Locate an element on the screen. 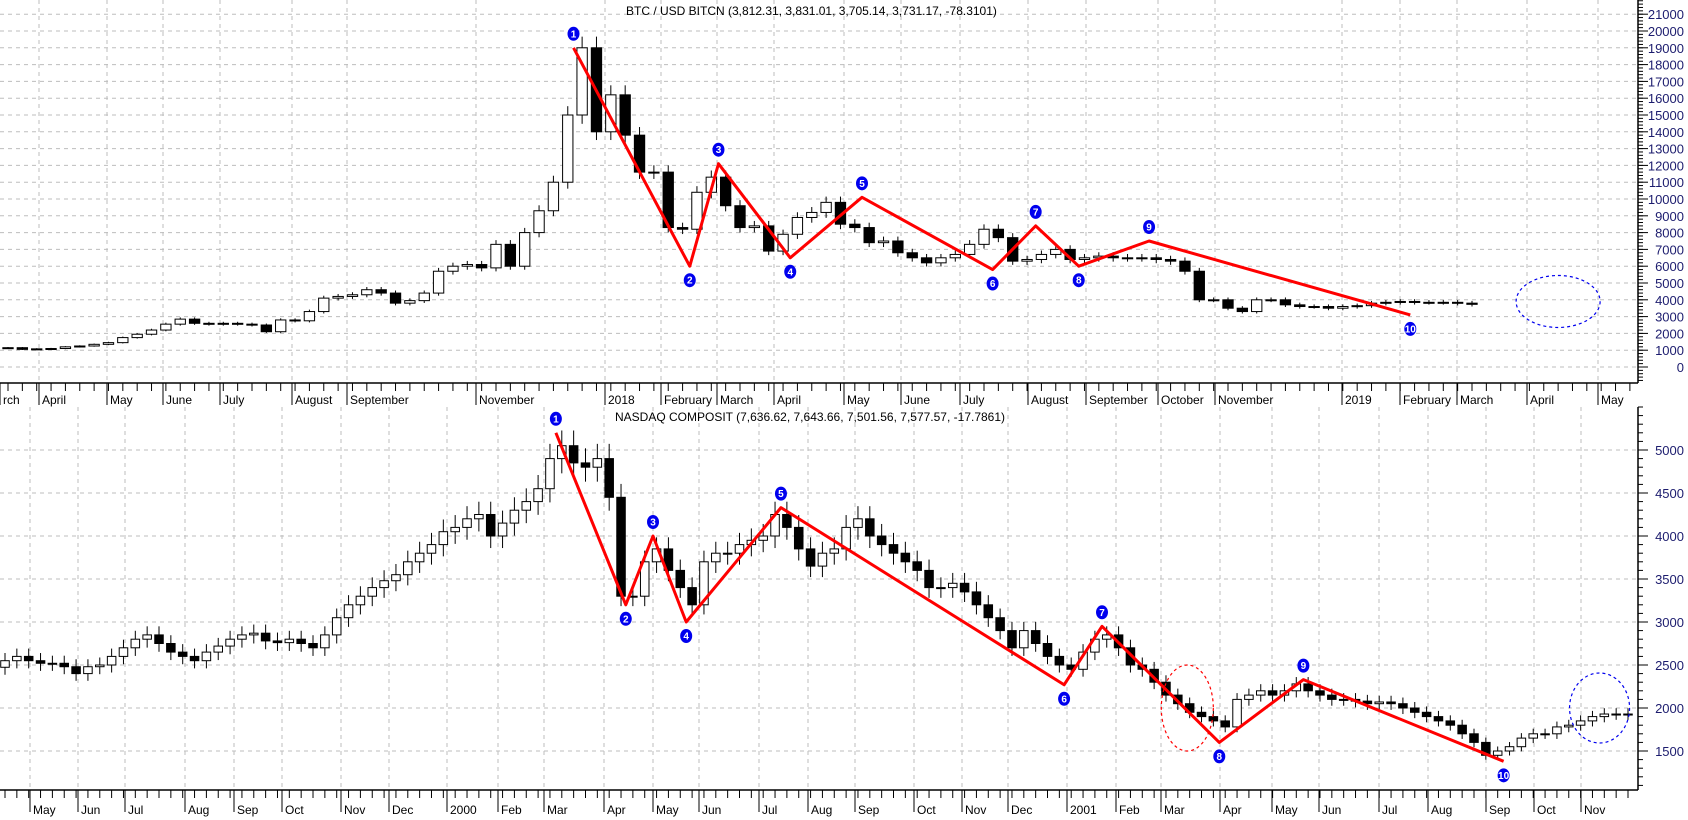 The image size is (1688, 820). wave-label: 10 is located at coordinates (1504, 776).